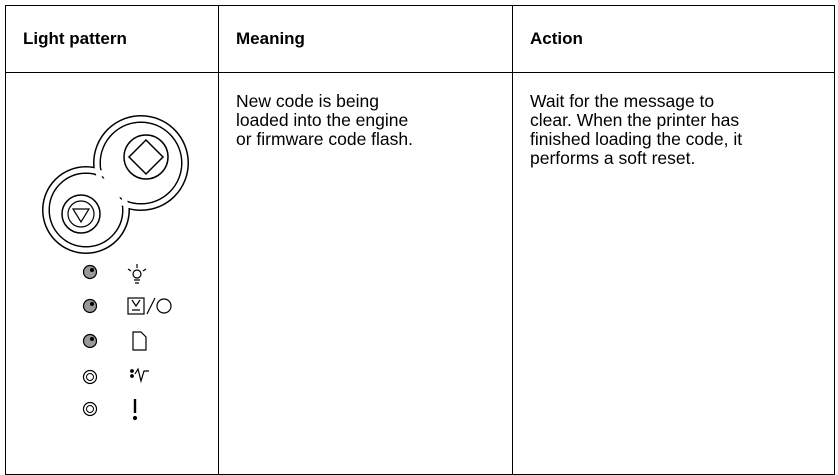 The height and width of the screenshot is (475, 838). Describe the element at coordinates (115, 268) in the screenshot. I see `panel-illustration` at that location.